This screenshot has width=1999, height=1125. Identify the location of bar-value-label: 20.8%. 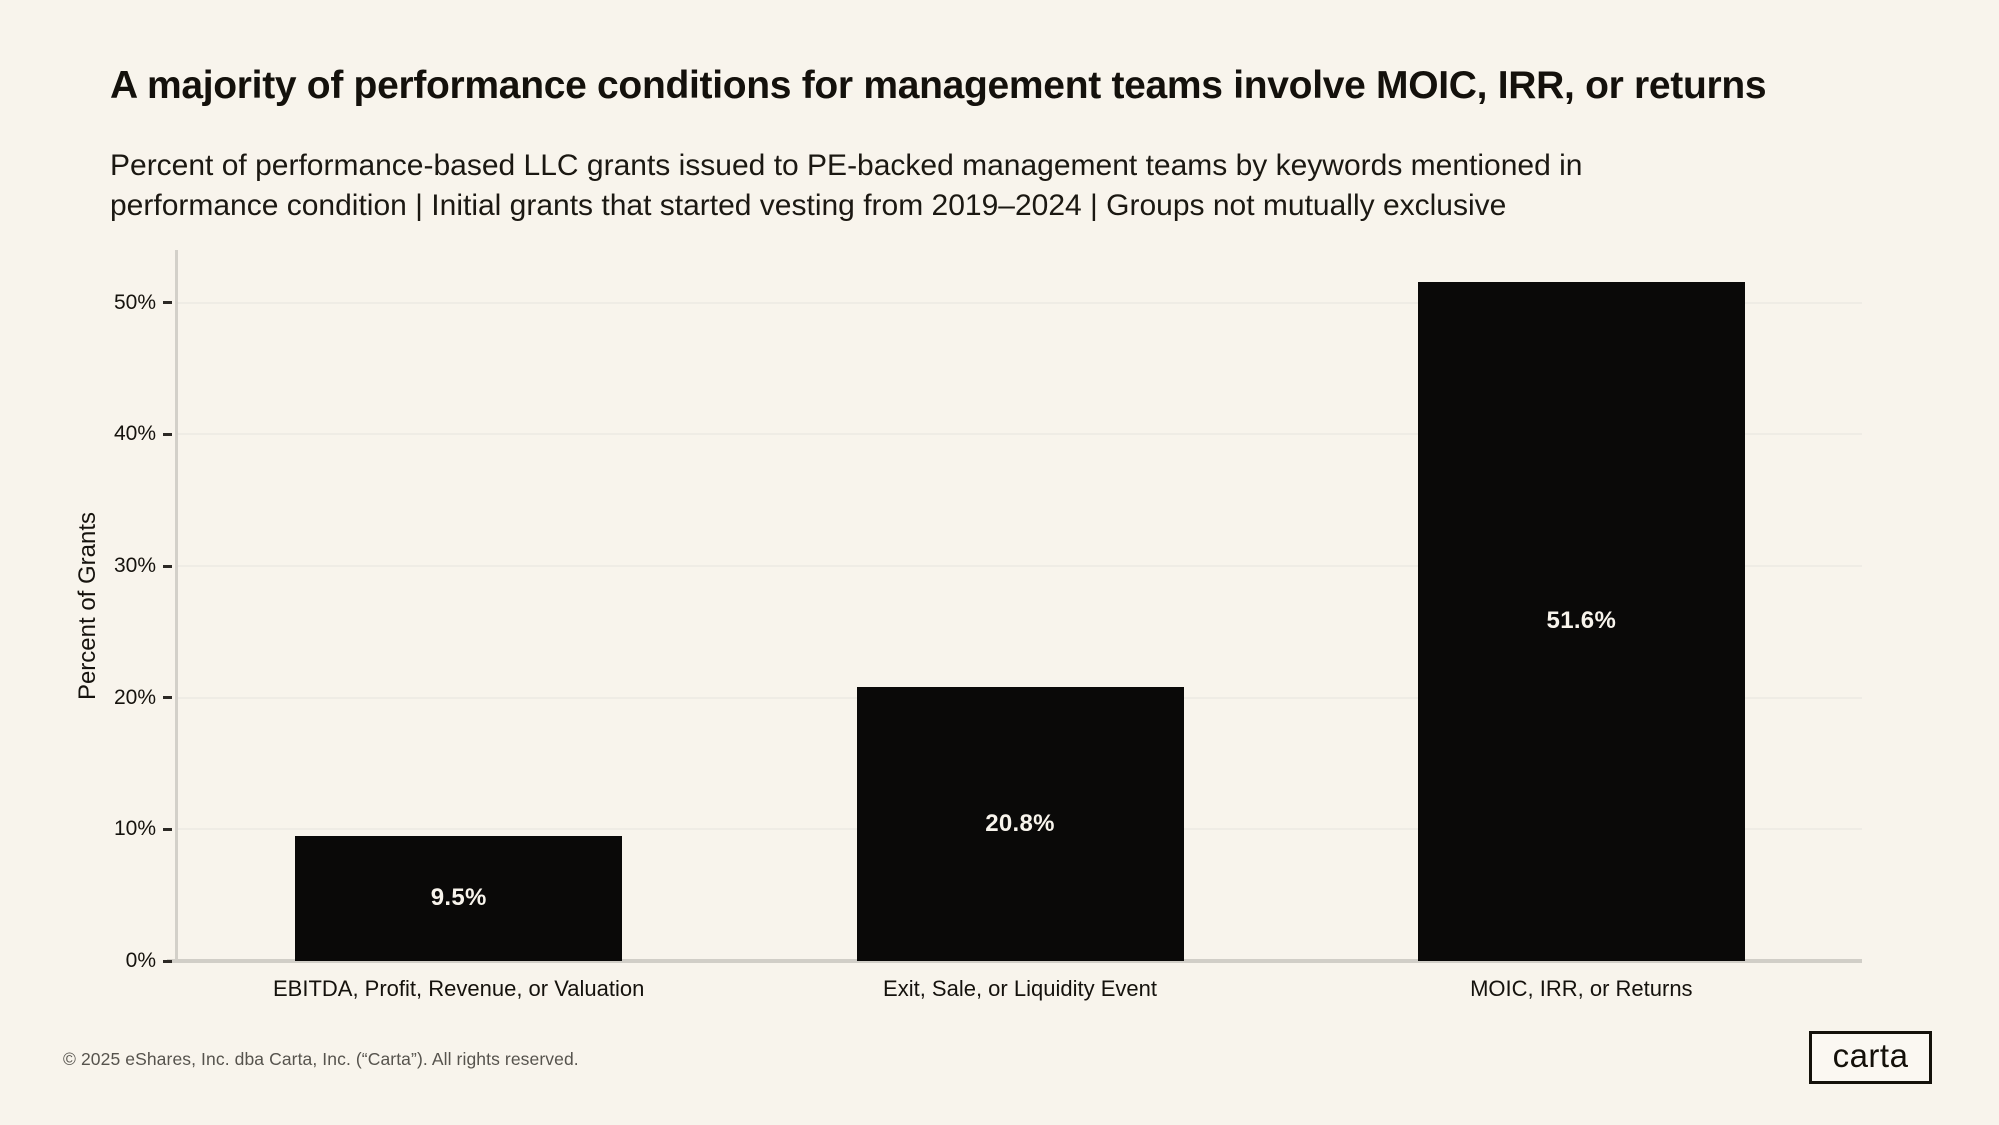
(1020, 824).